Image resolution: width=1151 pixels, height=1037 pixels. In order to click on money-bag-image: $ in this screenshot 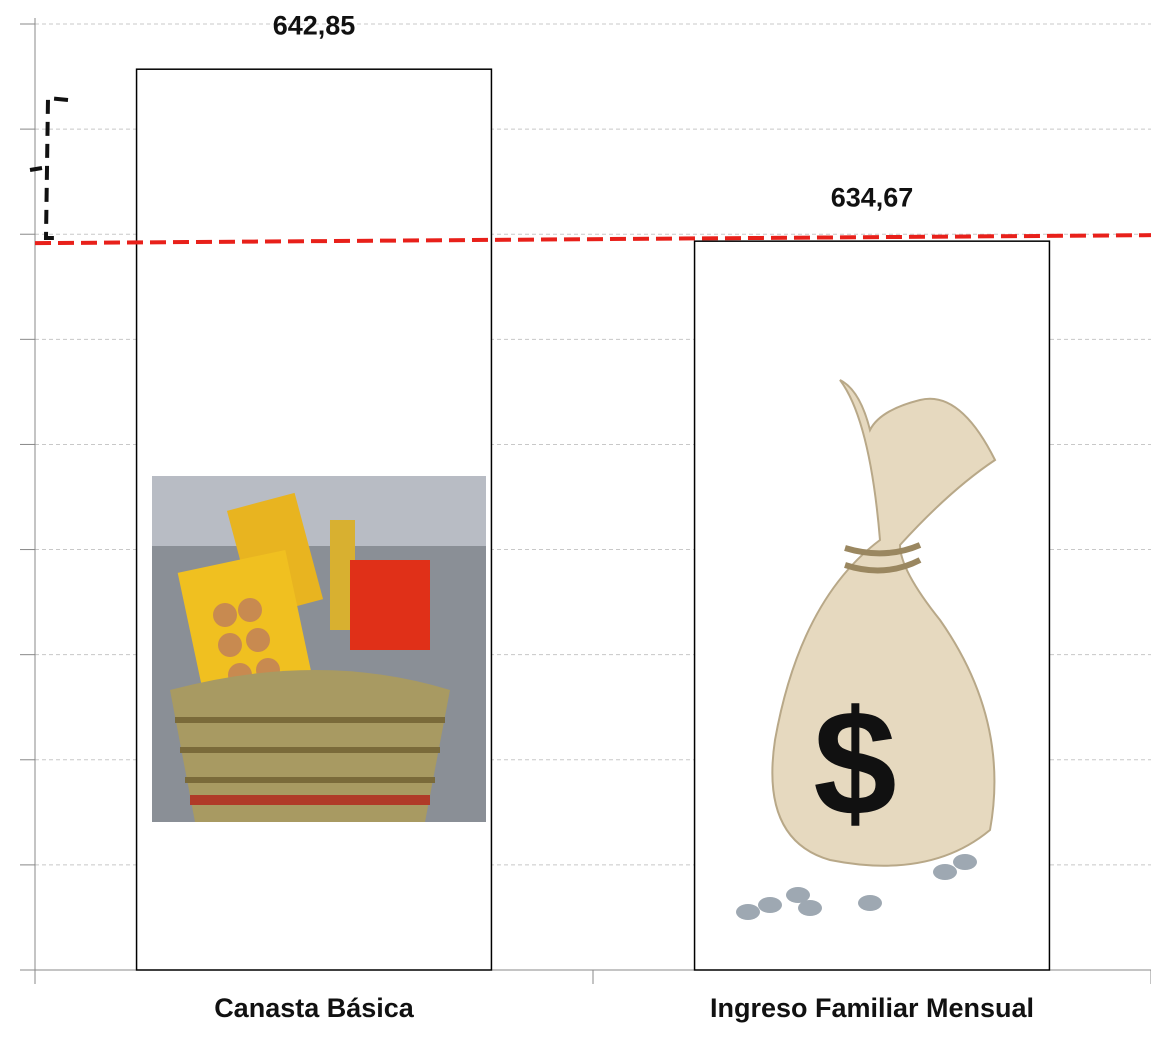, I will do `click(866, 649)`.